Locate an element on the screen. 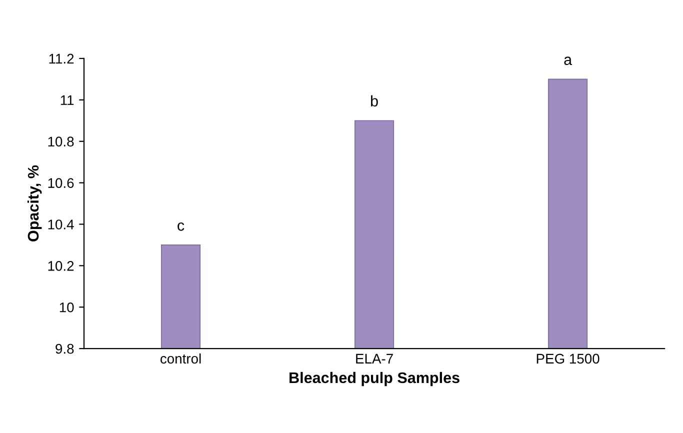 The image size is (683, 433). y-tick-label: 11 is located at coordinates (67, 100).